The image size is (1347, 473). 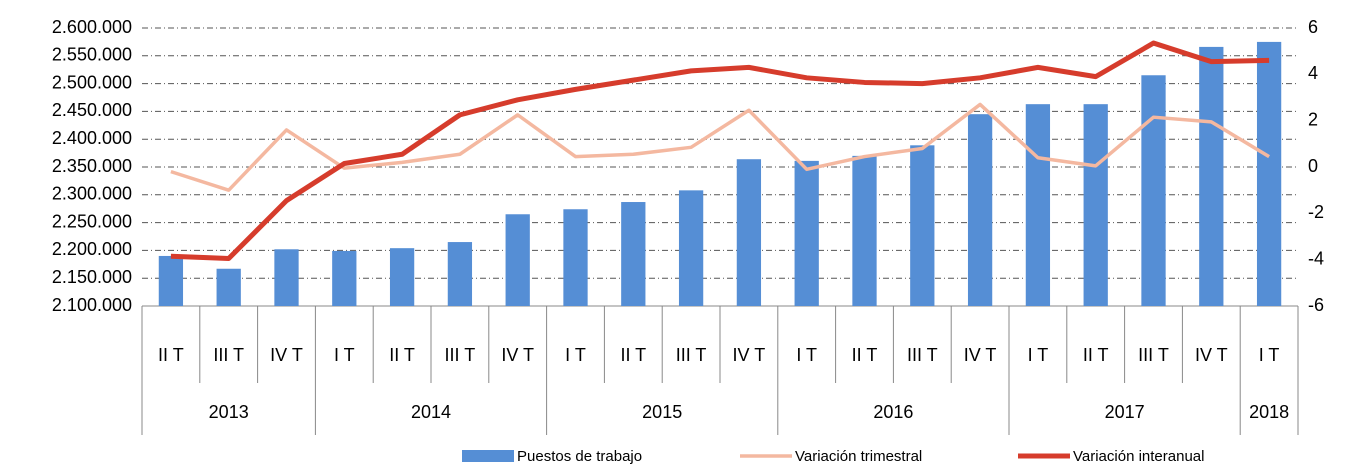 What do you see at coordinates (1316, 258) in the screenshot?
I see `y2-tick-label: -4` at bounding box center [1316, 258].